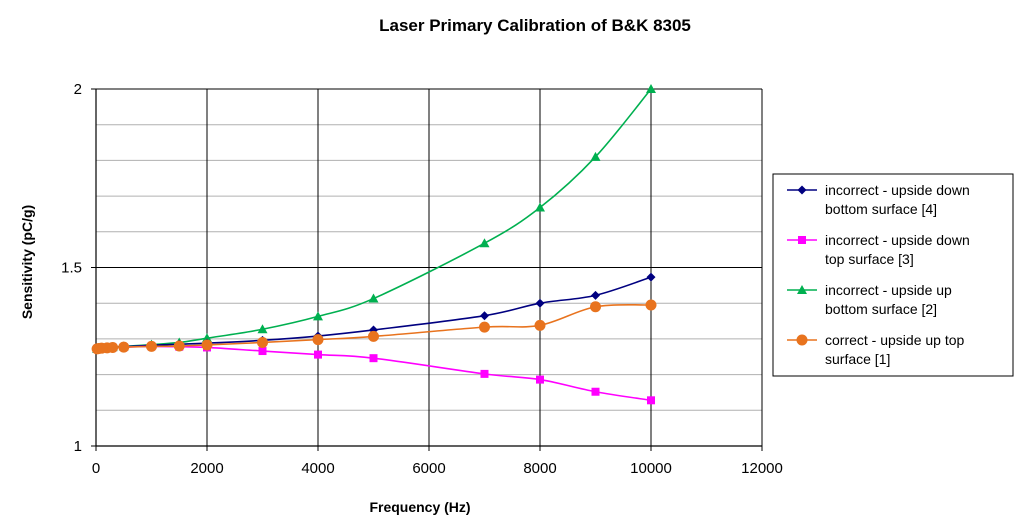 The image size is (1027, 531). I want to click on y-tick-label: 2, so click(78, 89).